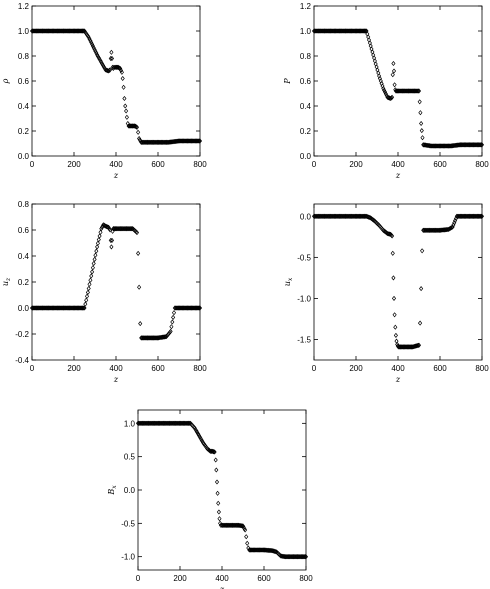 Image resolution: width=490 pixels, height=589 pixels. I want to click on y-tick-label: -1.0, so click(128, 557).